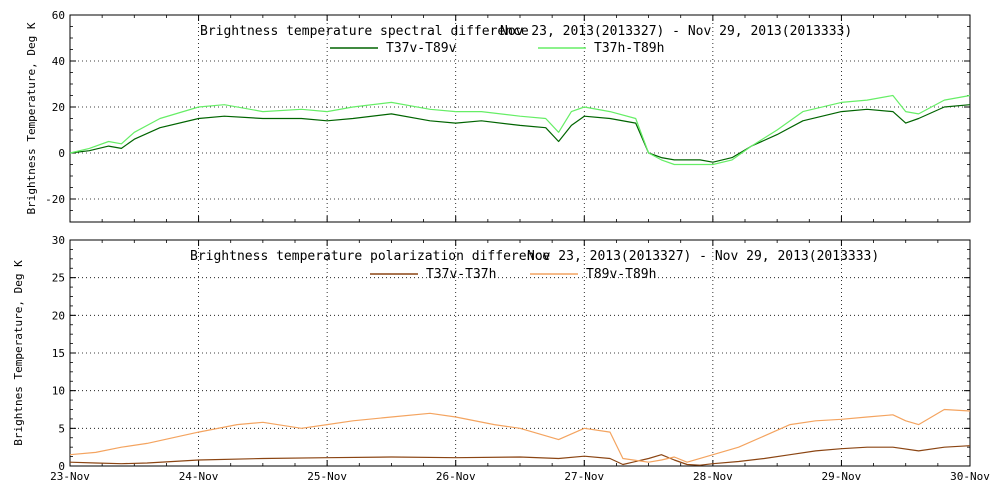  I want to click on y-tick-label: 40, so click(58, 61).